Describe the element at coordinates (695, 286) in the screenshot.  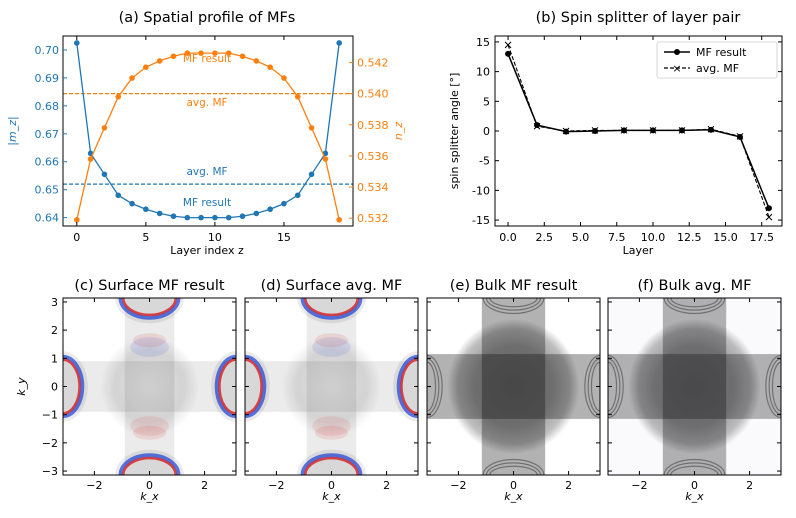
I see `heatmap-title: (f) Bulk avg. MF` at that location.